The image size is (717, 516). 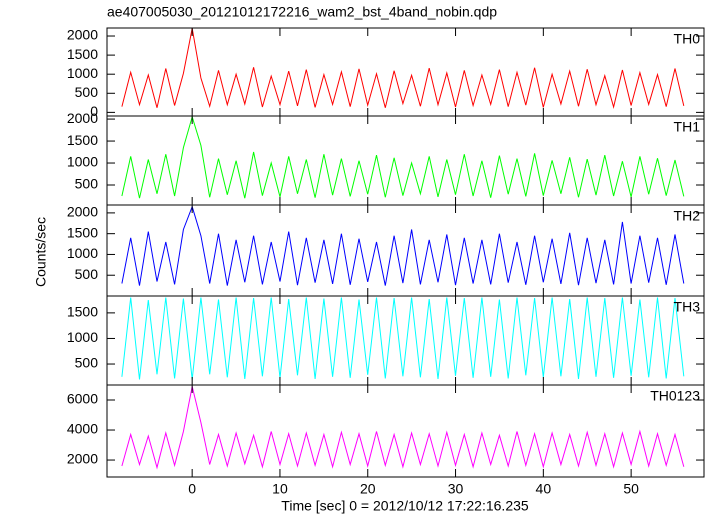 What do you see at coordinates (82, 399) in the screenshot?
I see `y-tick-label: 6000` at bounding box center [82, 399].